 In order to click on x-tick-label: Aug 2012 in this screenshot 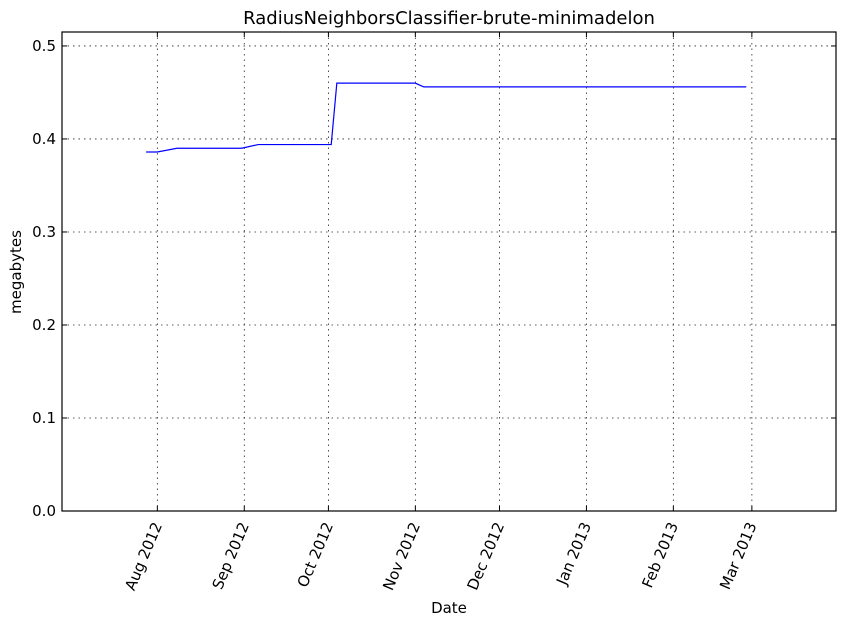, I will do `click(143, 557)`.